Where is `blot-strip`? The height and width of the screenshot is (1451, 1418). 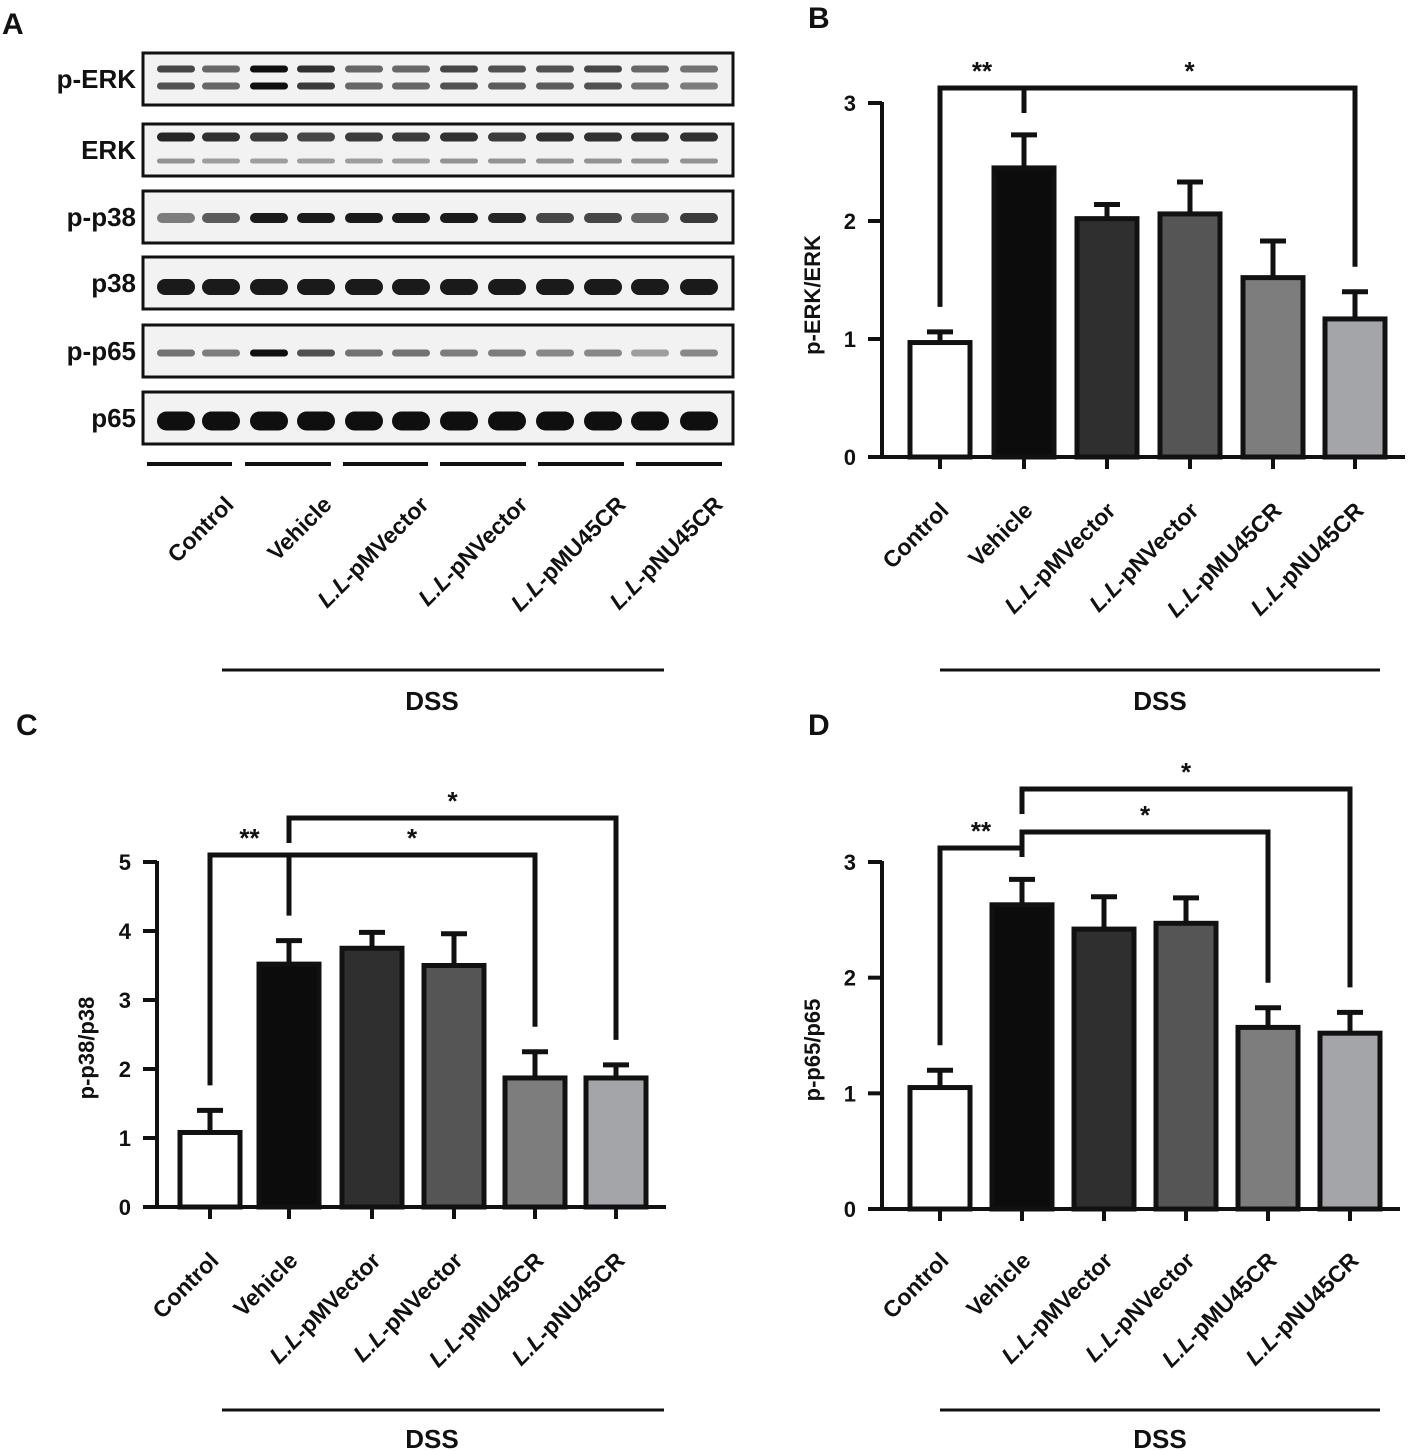
blot-strip is located at coordinates (438, 150).